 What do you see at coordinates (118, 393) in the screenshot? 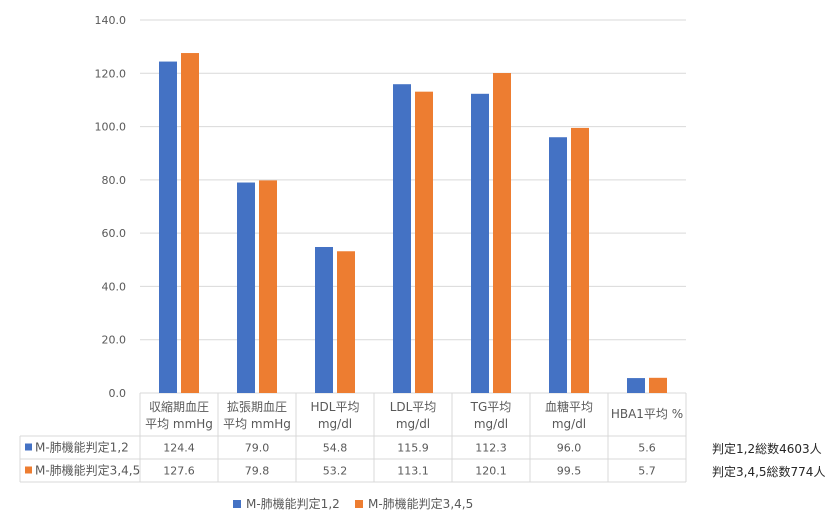
I see `y-tick-label: 0.0` at bounding box center [118, 393].